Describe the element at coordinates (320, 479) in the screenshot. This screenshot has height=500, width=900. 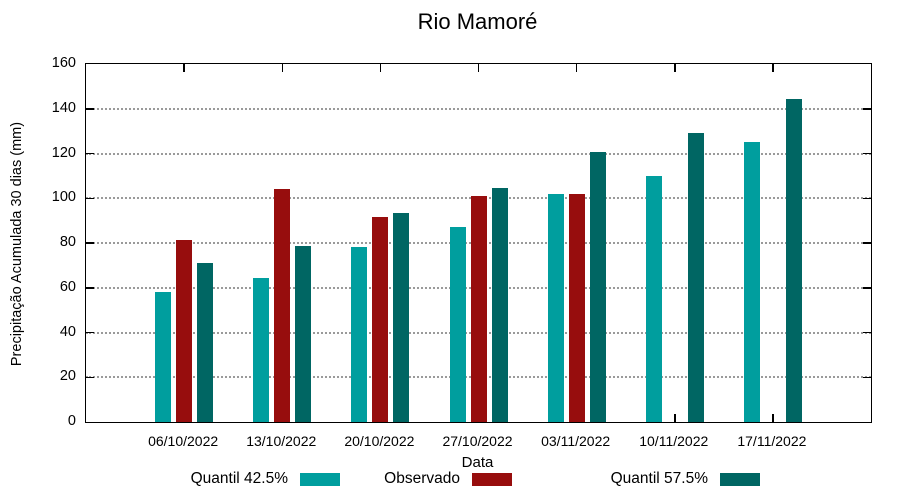
I see `legend-swatch-quantil-425-icon` at that location.